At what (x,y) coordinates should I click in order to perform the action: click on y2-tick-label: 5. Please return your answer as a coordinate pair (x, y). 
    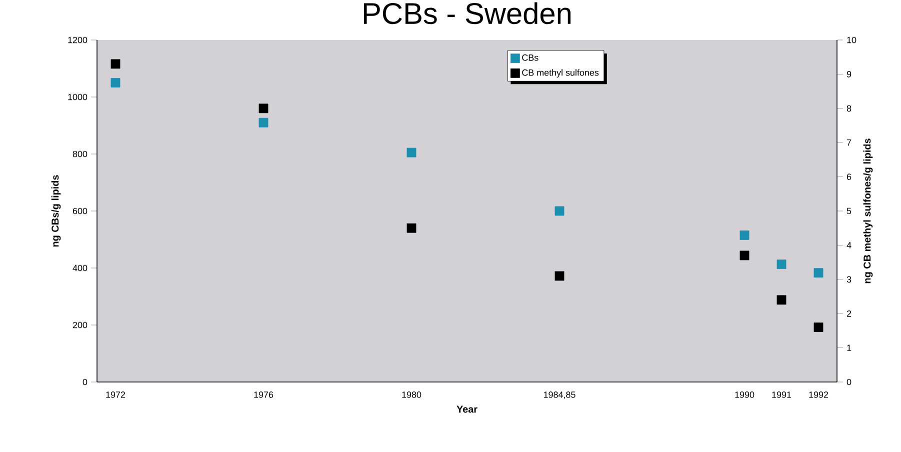
    Looking at the image, I should click on (849, 211).